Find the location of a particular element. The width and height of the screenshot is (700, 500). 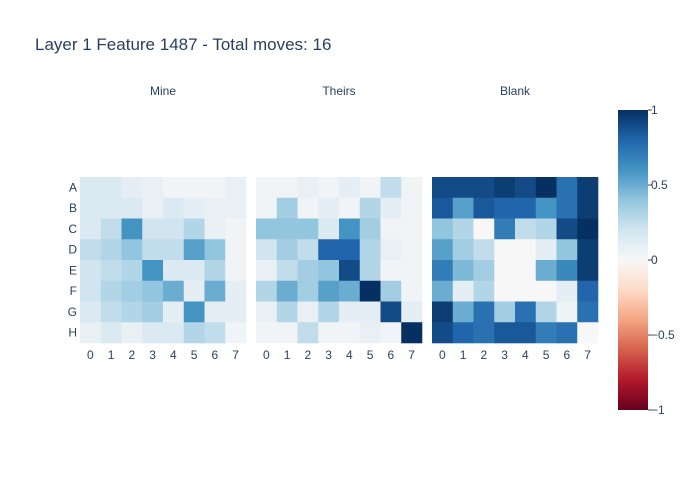

x-tick-label: 4 is located at coordinates (525, 355).